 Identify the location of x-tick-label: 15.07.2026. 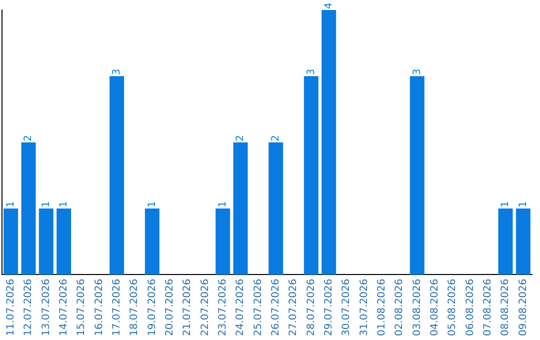
(82, 307).